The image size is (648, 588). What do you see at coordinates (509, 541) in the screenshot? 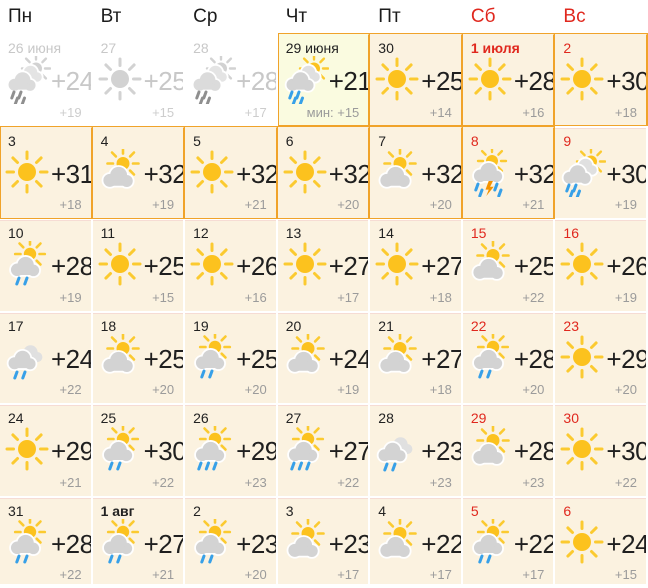
I see `day-cell: 5 +22 +17` at bounding box center [509, 541].